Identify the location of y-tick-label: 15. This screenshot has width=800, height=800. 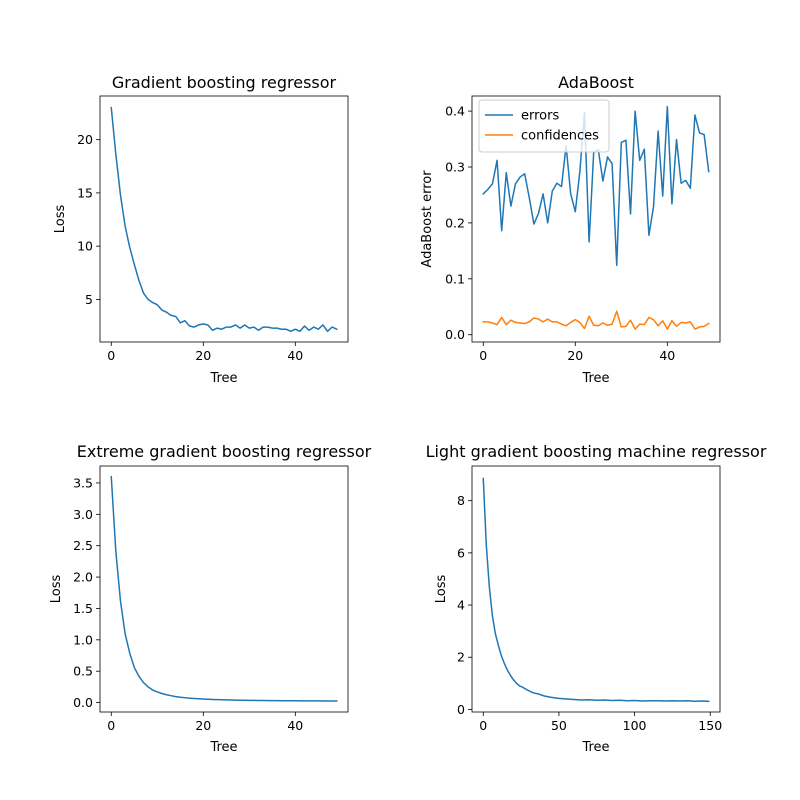
(85, 192).